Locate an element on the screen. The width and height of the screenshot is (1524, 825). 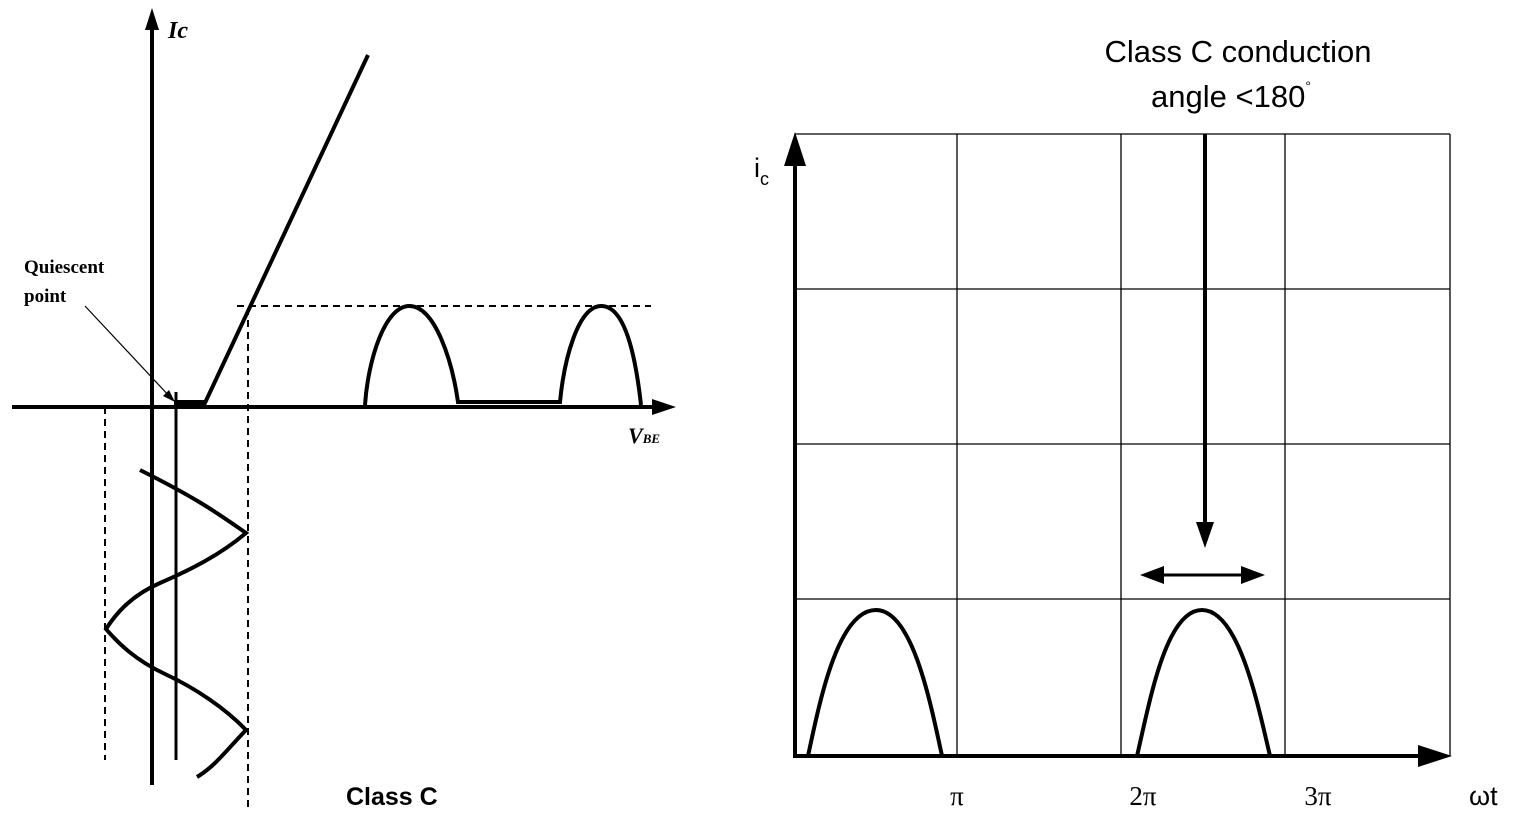
conduction-title-line2: angle <180° is located at coordinates (1231, 96).